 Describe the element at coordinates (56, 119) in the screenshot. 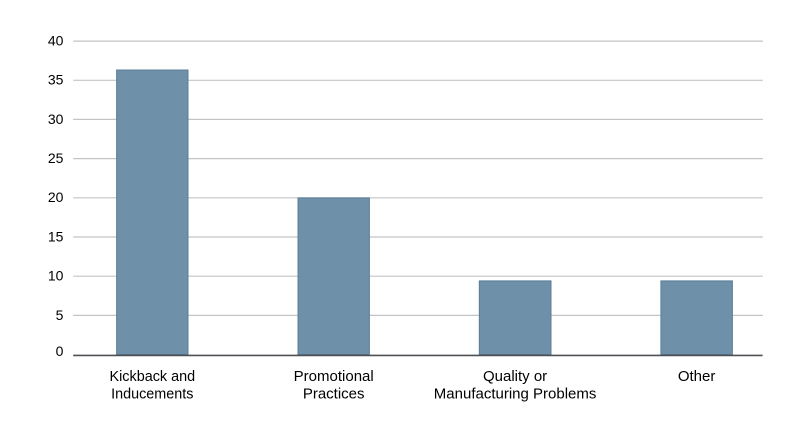

I see `svg-text: 30` at that location.